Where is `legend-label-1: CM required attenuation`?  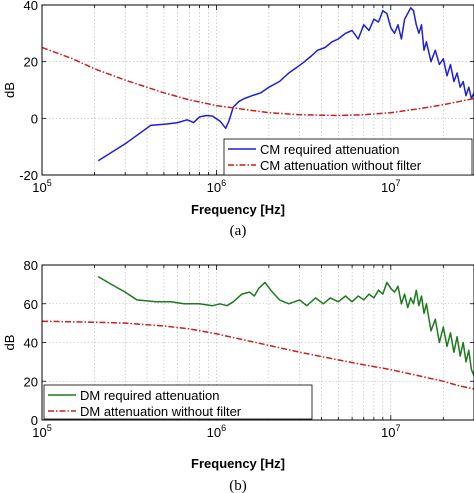
legend-label-1: CM required attenuation is located at coordinates (329, 149).